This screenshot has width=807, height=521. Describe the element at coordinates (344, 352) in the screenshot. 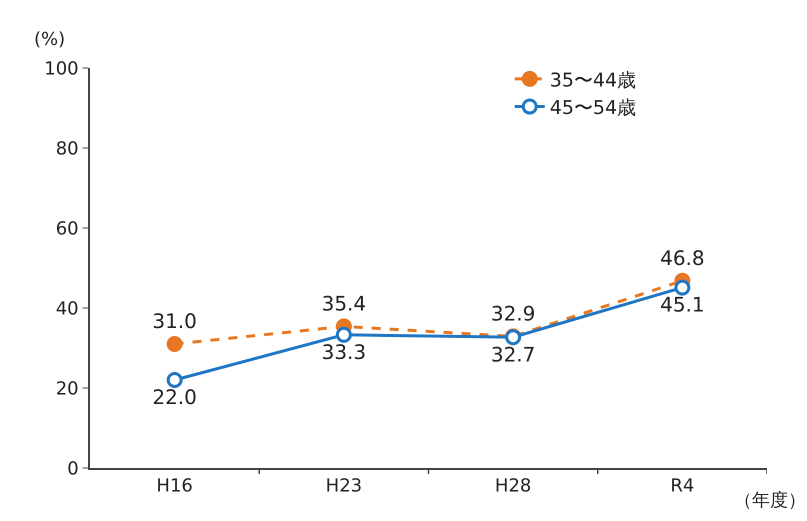

I see `data-label: 33.3` at that location.